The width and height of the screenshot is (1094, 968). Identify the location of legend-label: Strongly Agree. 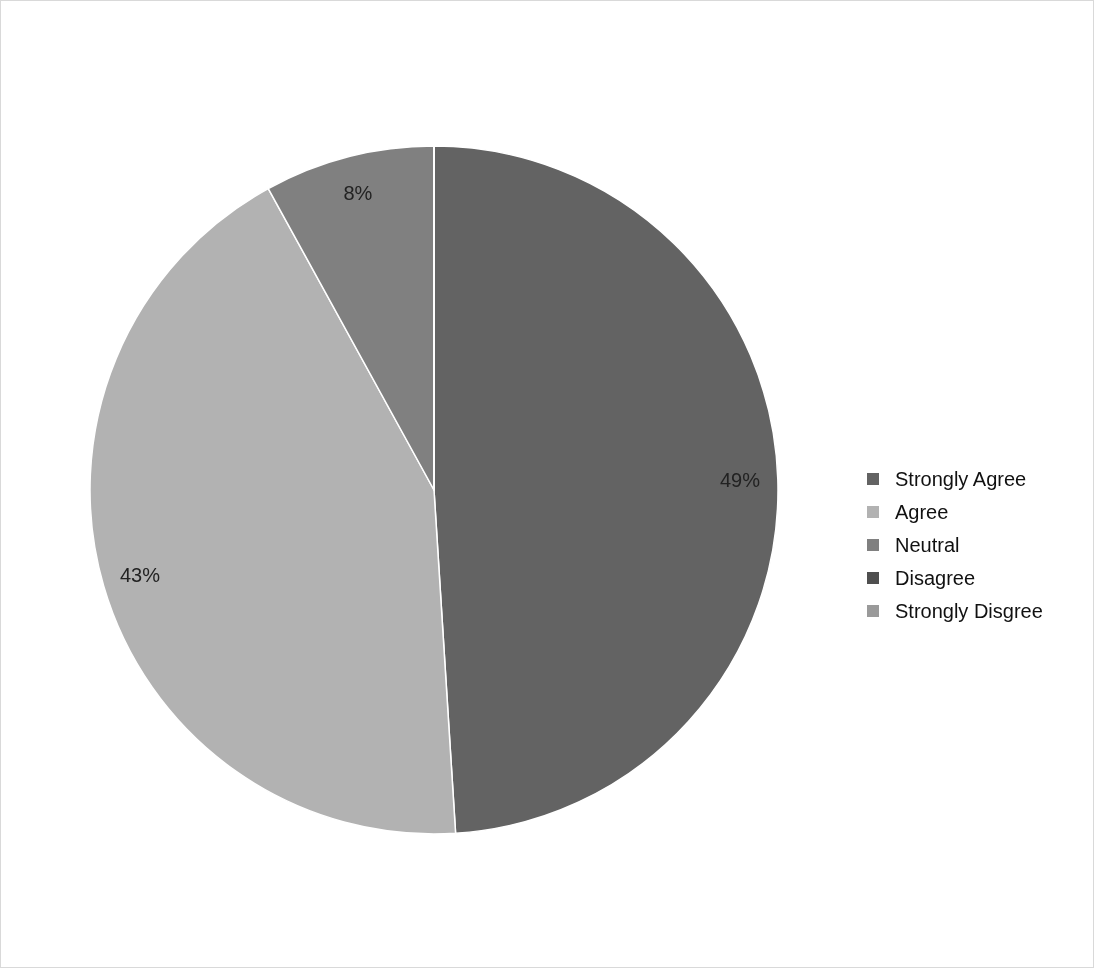
(961, 479).